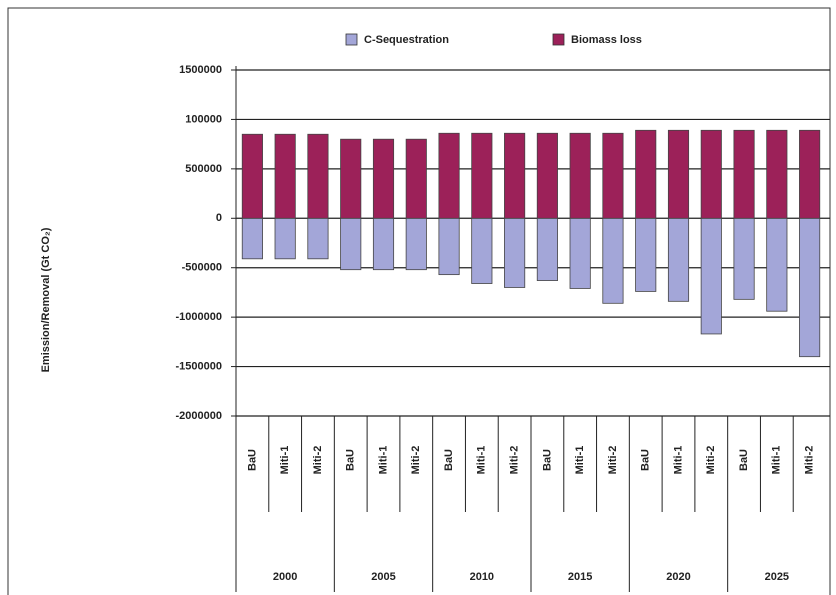 The height and width of the screenshot is (595, 836). What do you see at coordinates (383, 577) in the screenshot?
I see `group-label: 2005` at bounding box center [383, 577].